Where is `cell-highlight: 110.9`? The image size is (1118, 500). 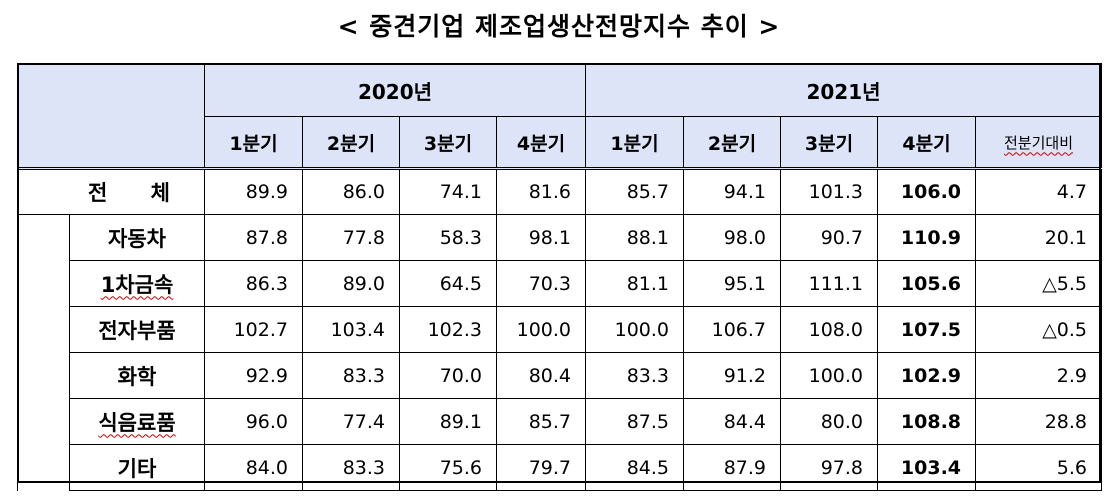
cell-highlight: 110.9 is located at coordinates (927, 237).